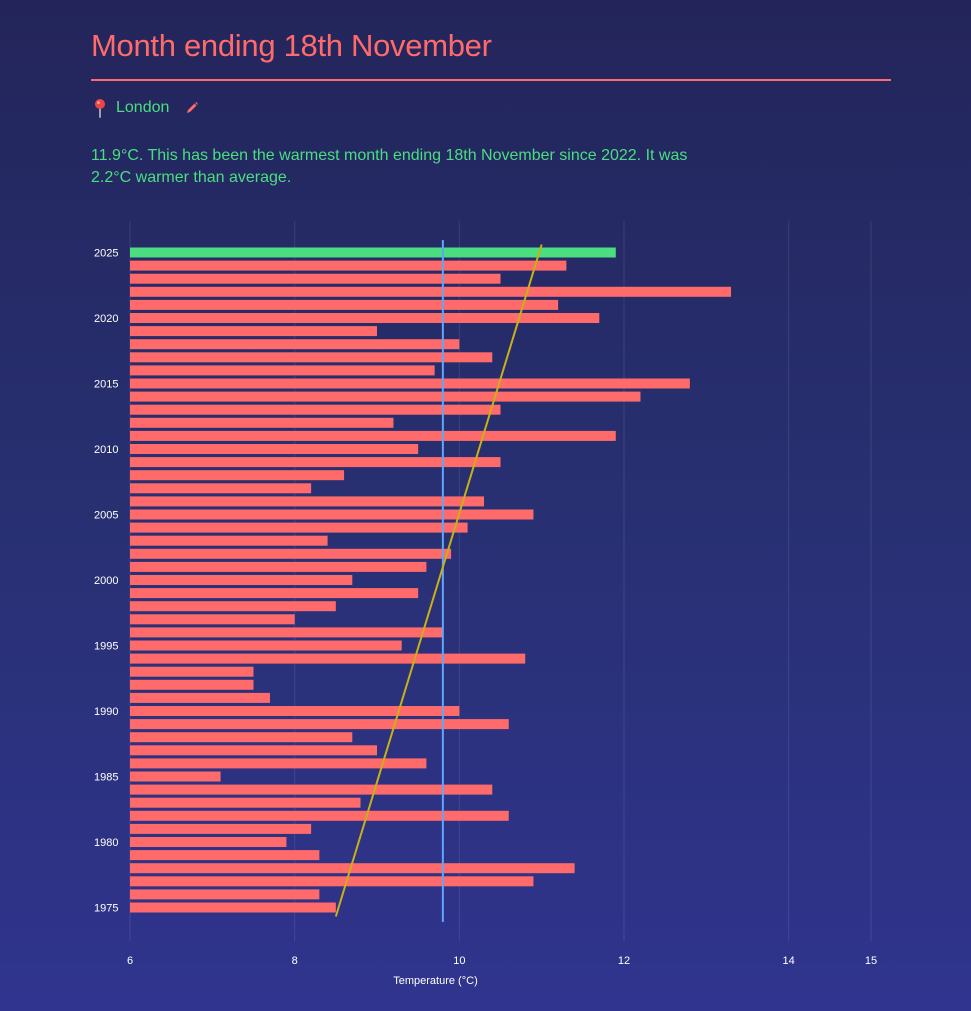  I want to click on bar-1998, so click(233, 606).